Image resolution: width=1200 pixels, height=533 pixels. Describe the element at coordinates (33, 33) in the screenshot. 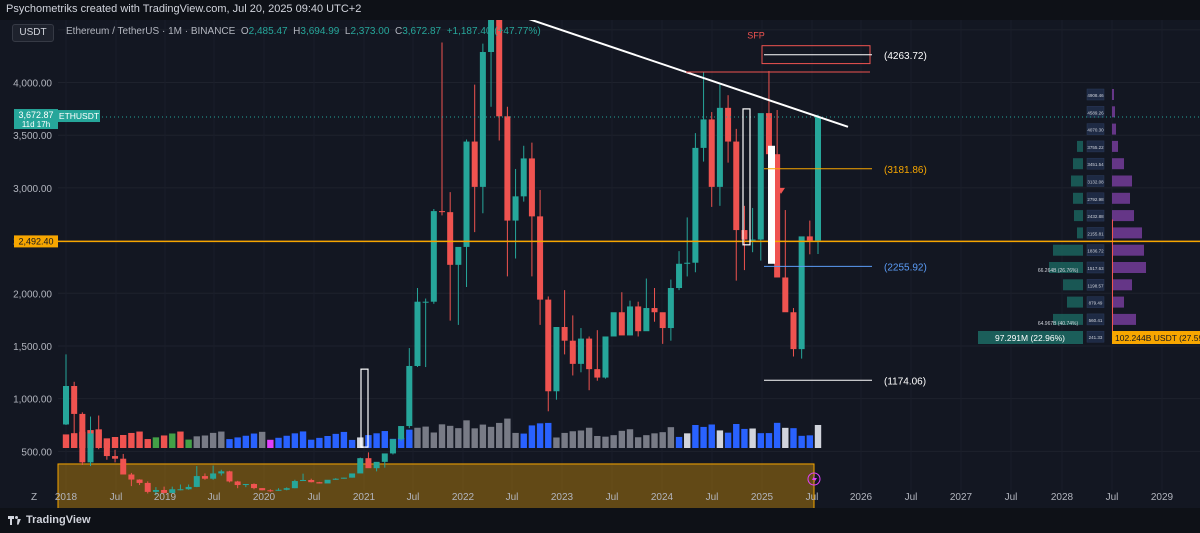

I see `currency-selector: USDT` at that location.